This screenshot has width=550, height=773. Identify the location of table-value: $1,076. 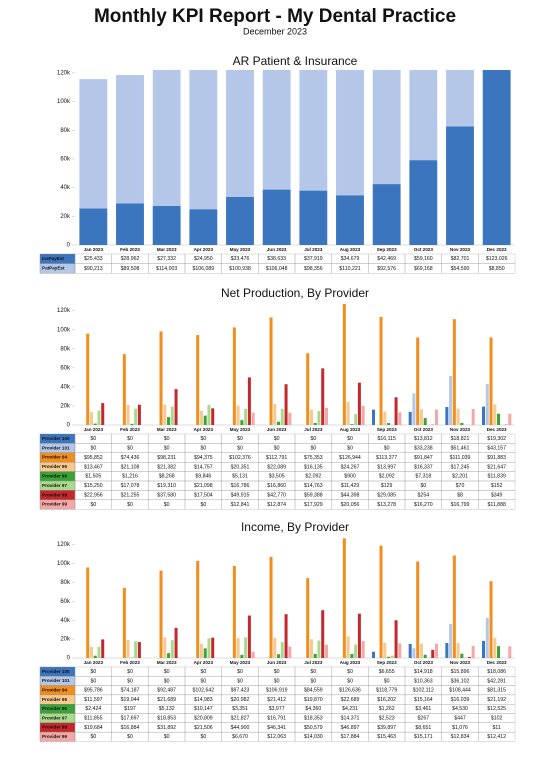
(460, 728).